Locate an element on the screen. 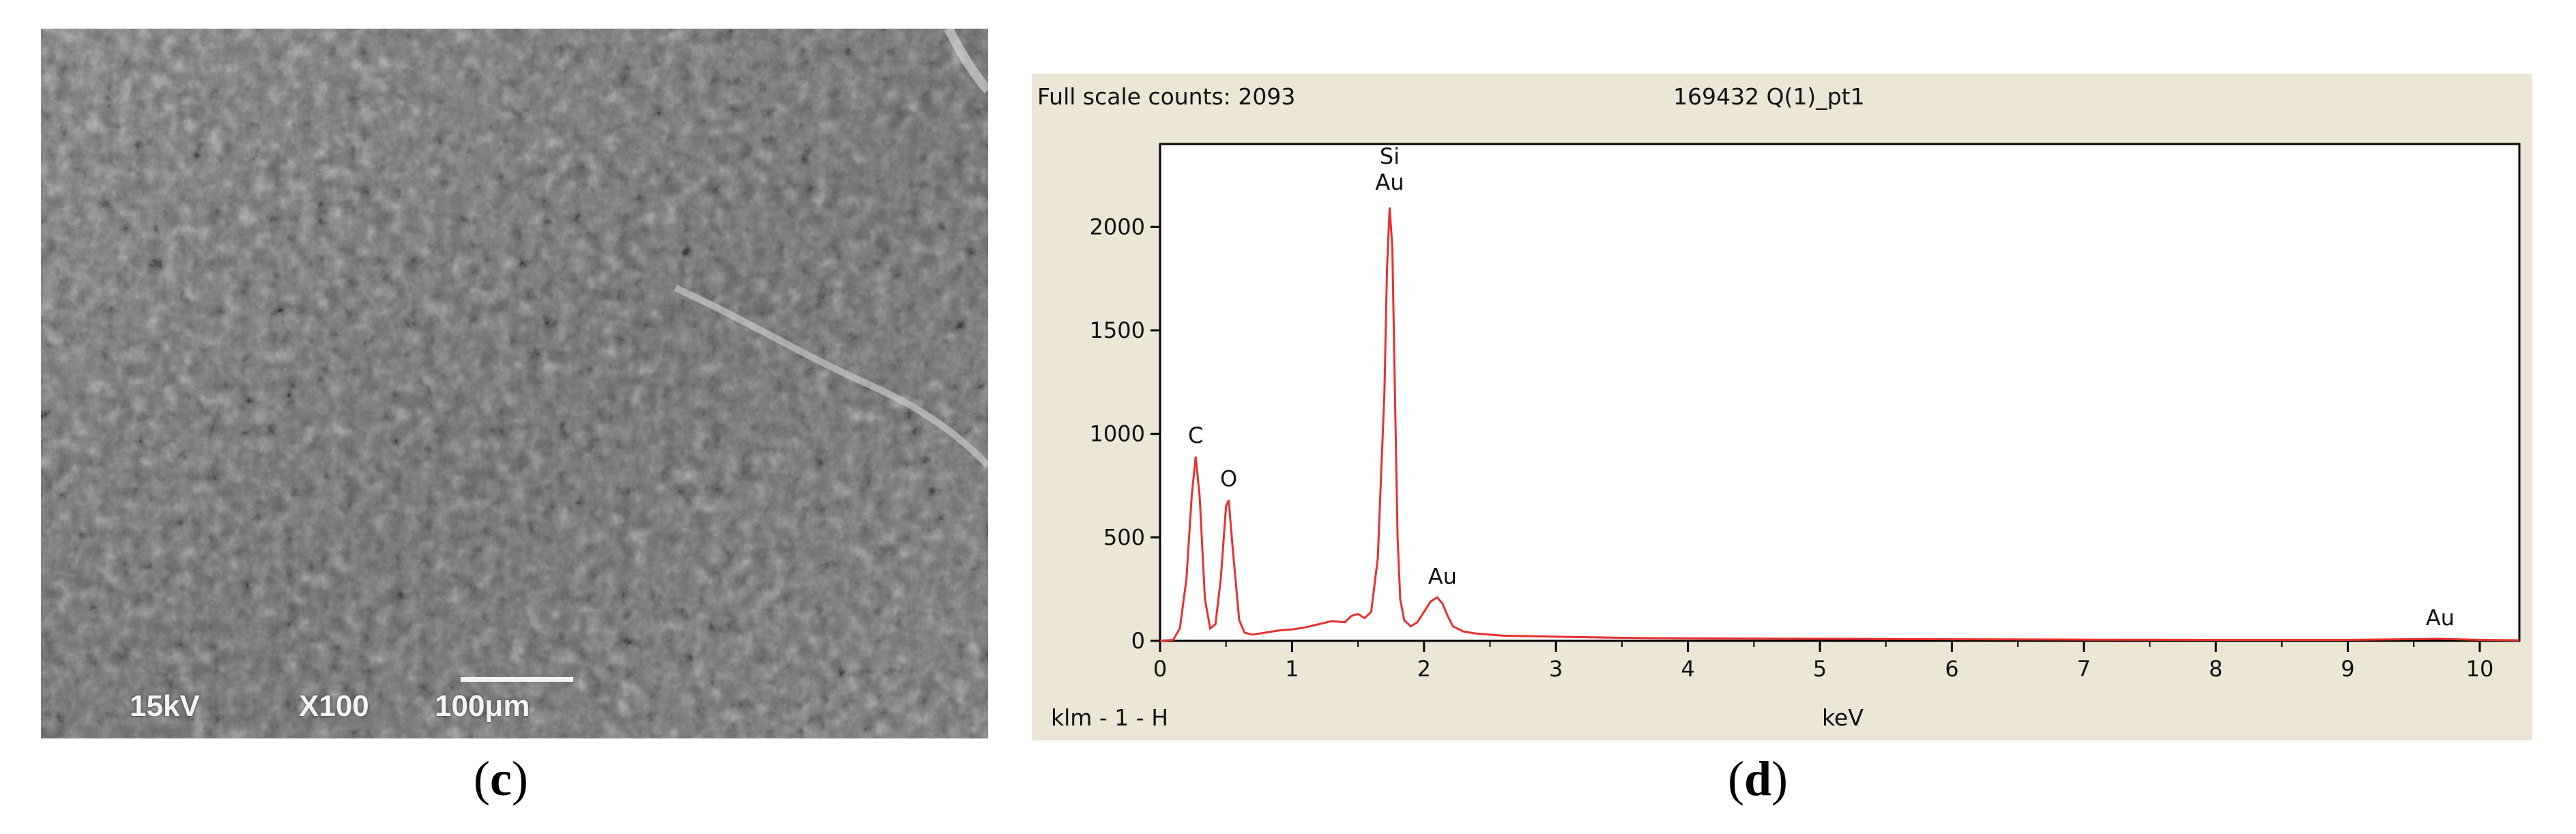 The height and width of the screenshot is (834, 2576). full-scale-counts: Full scale counts: 2093 is located at coordinates (1166, 96).